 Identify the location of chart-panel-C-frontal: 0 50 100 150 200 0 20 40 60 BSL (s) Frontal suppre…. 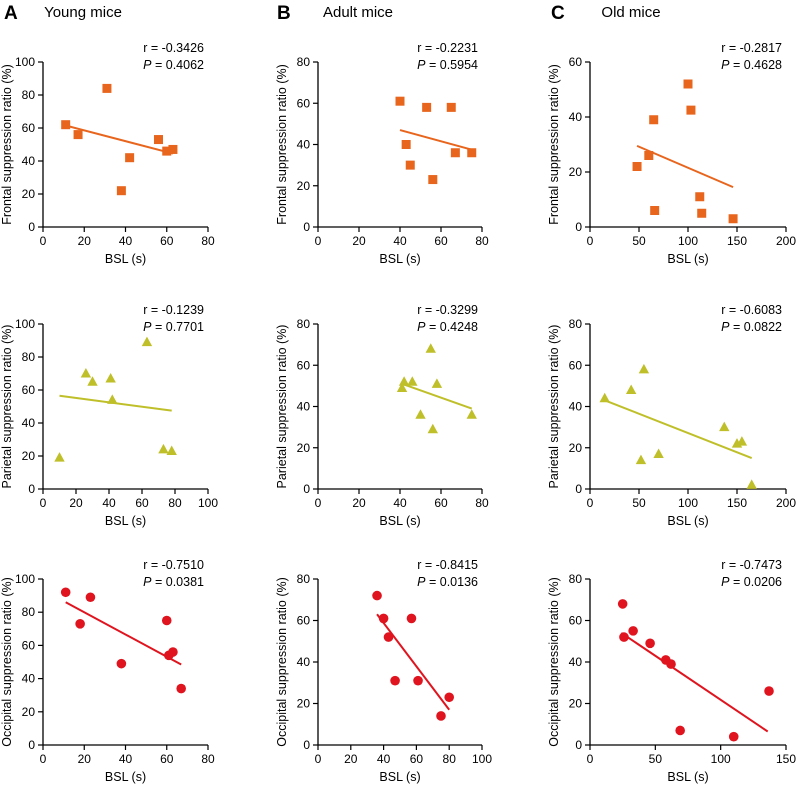
(671, 153).